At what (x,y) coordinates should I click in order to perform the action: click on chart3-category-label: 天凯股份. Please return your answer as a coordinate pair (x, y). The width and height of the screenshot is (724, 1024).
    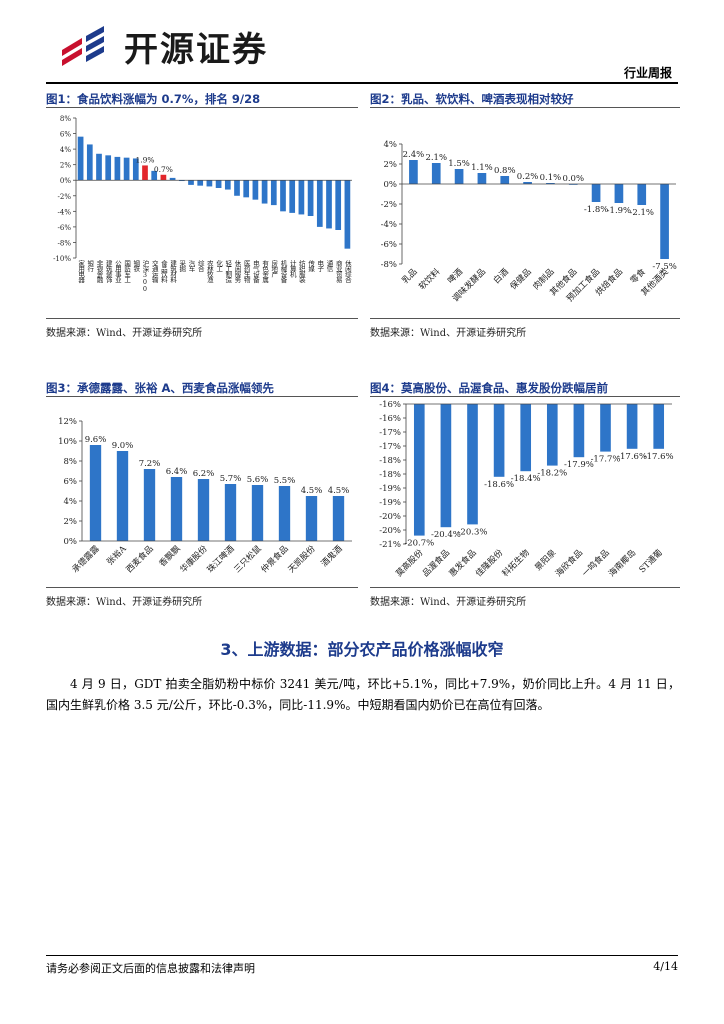
    Looking at the image, I should click on (302, 559).